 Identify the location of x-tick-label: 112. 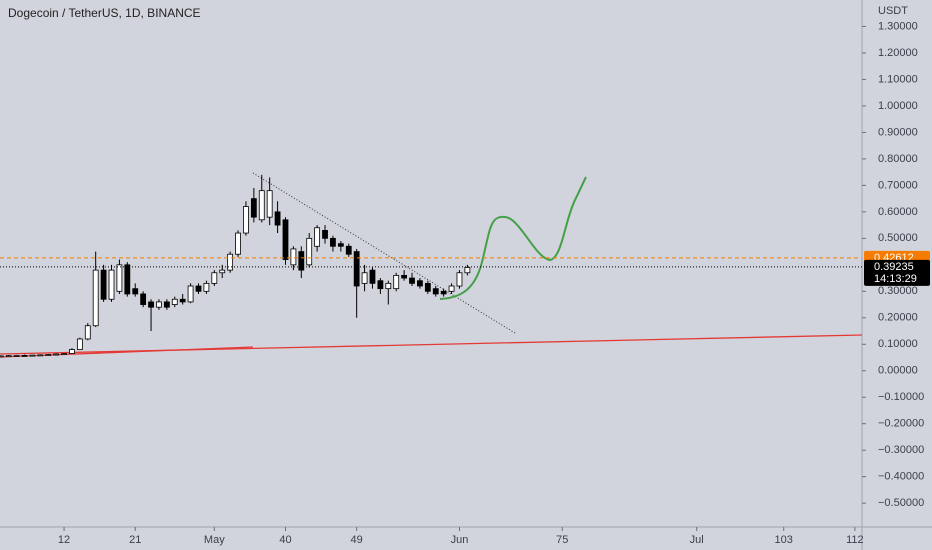
(855, 540).